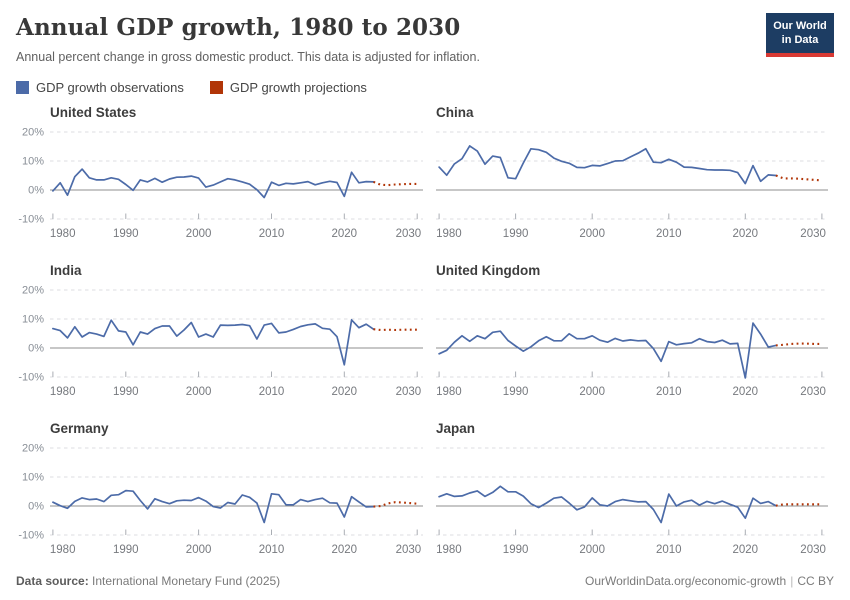 This screenshot has width=850, height=600. I want to click on panel-title: United Kingdom, so click(488, 271).